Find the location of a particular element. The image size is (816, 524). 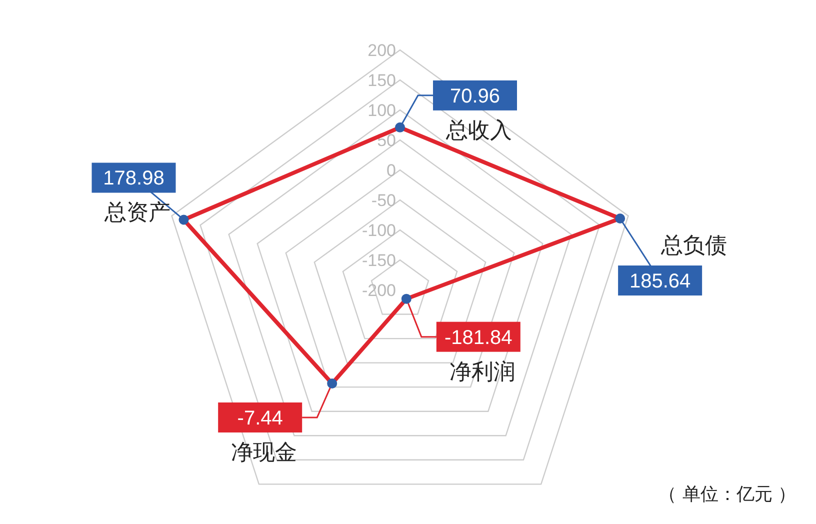

y-tick-label: 0 is located at coordinates (391, 170).